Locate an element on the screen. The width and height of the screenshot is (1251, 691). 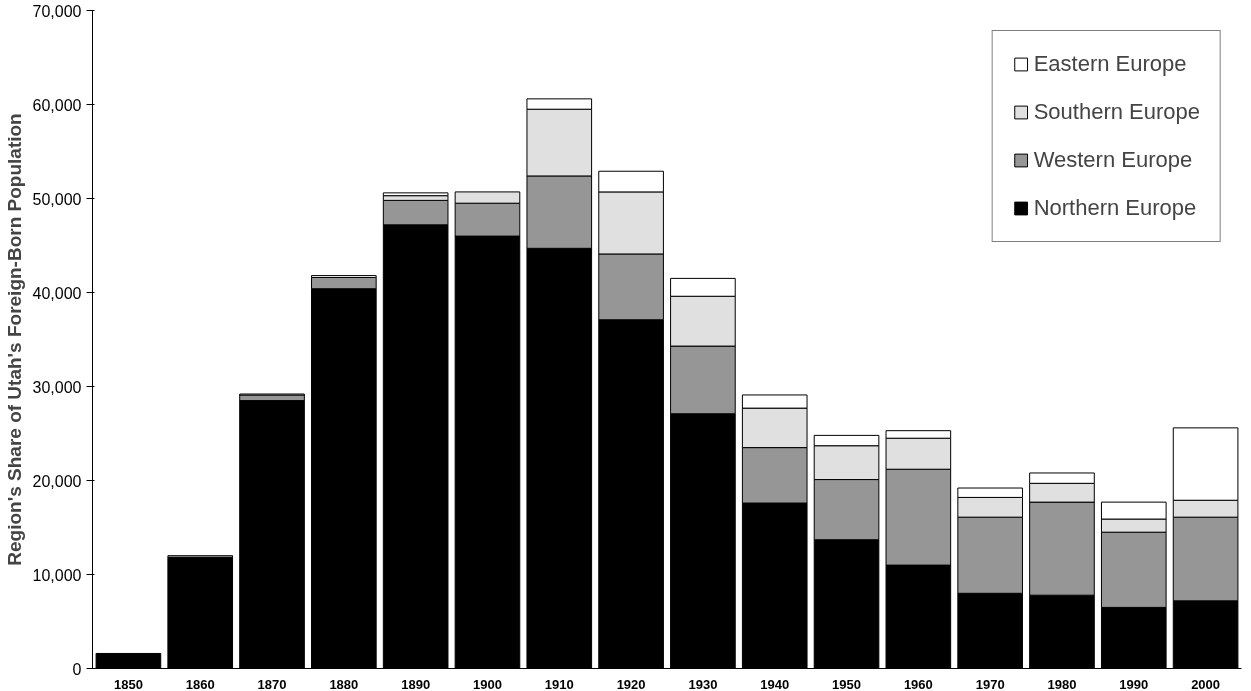
y-axis-title: Region's Share of Utah's Foreign-Born Population is located at coordinates (14, 339).